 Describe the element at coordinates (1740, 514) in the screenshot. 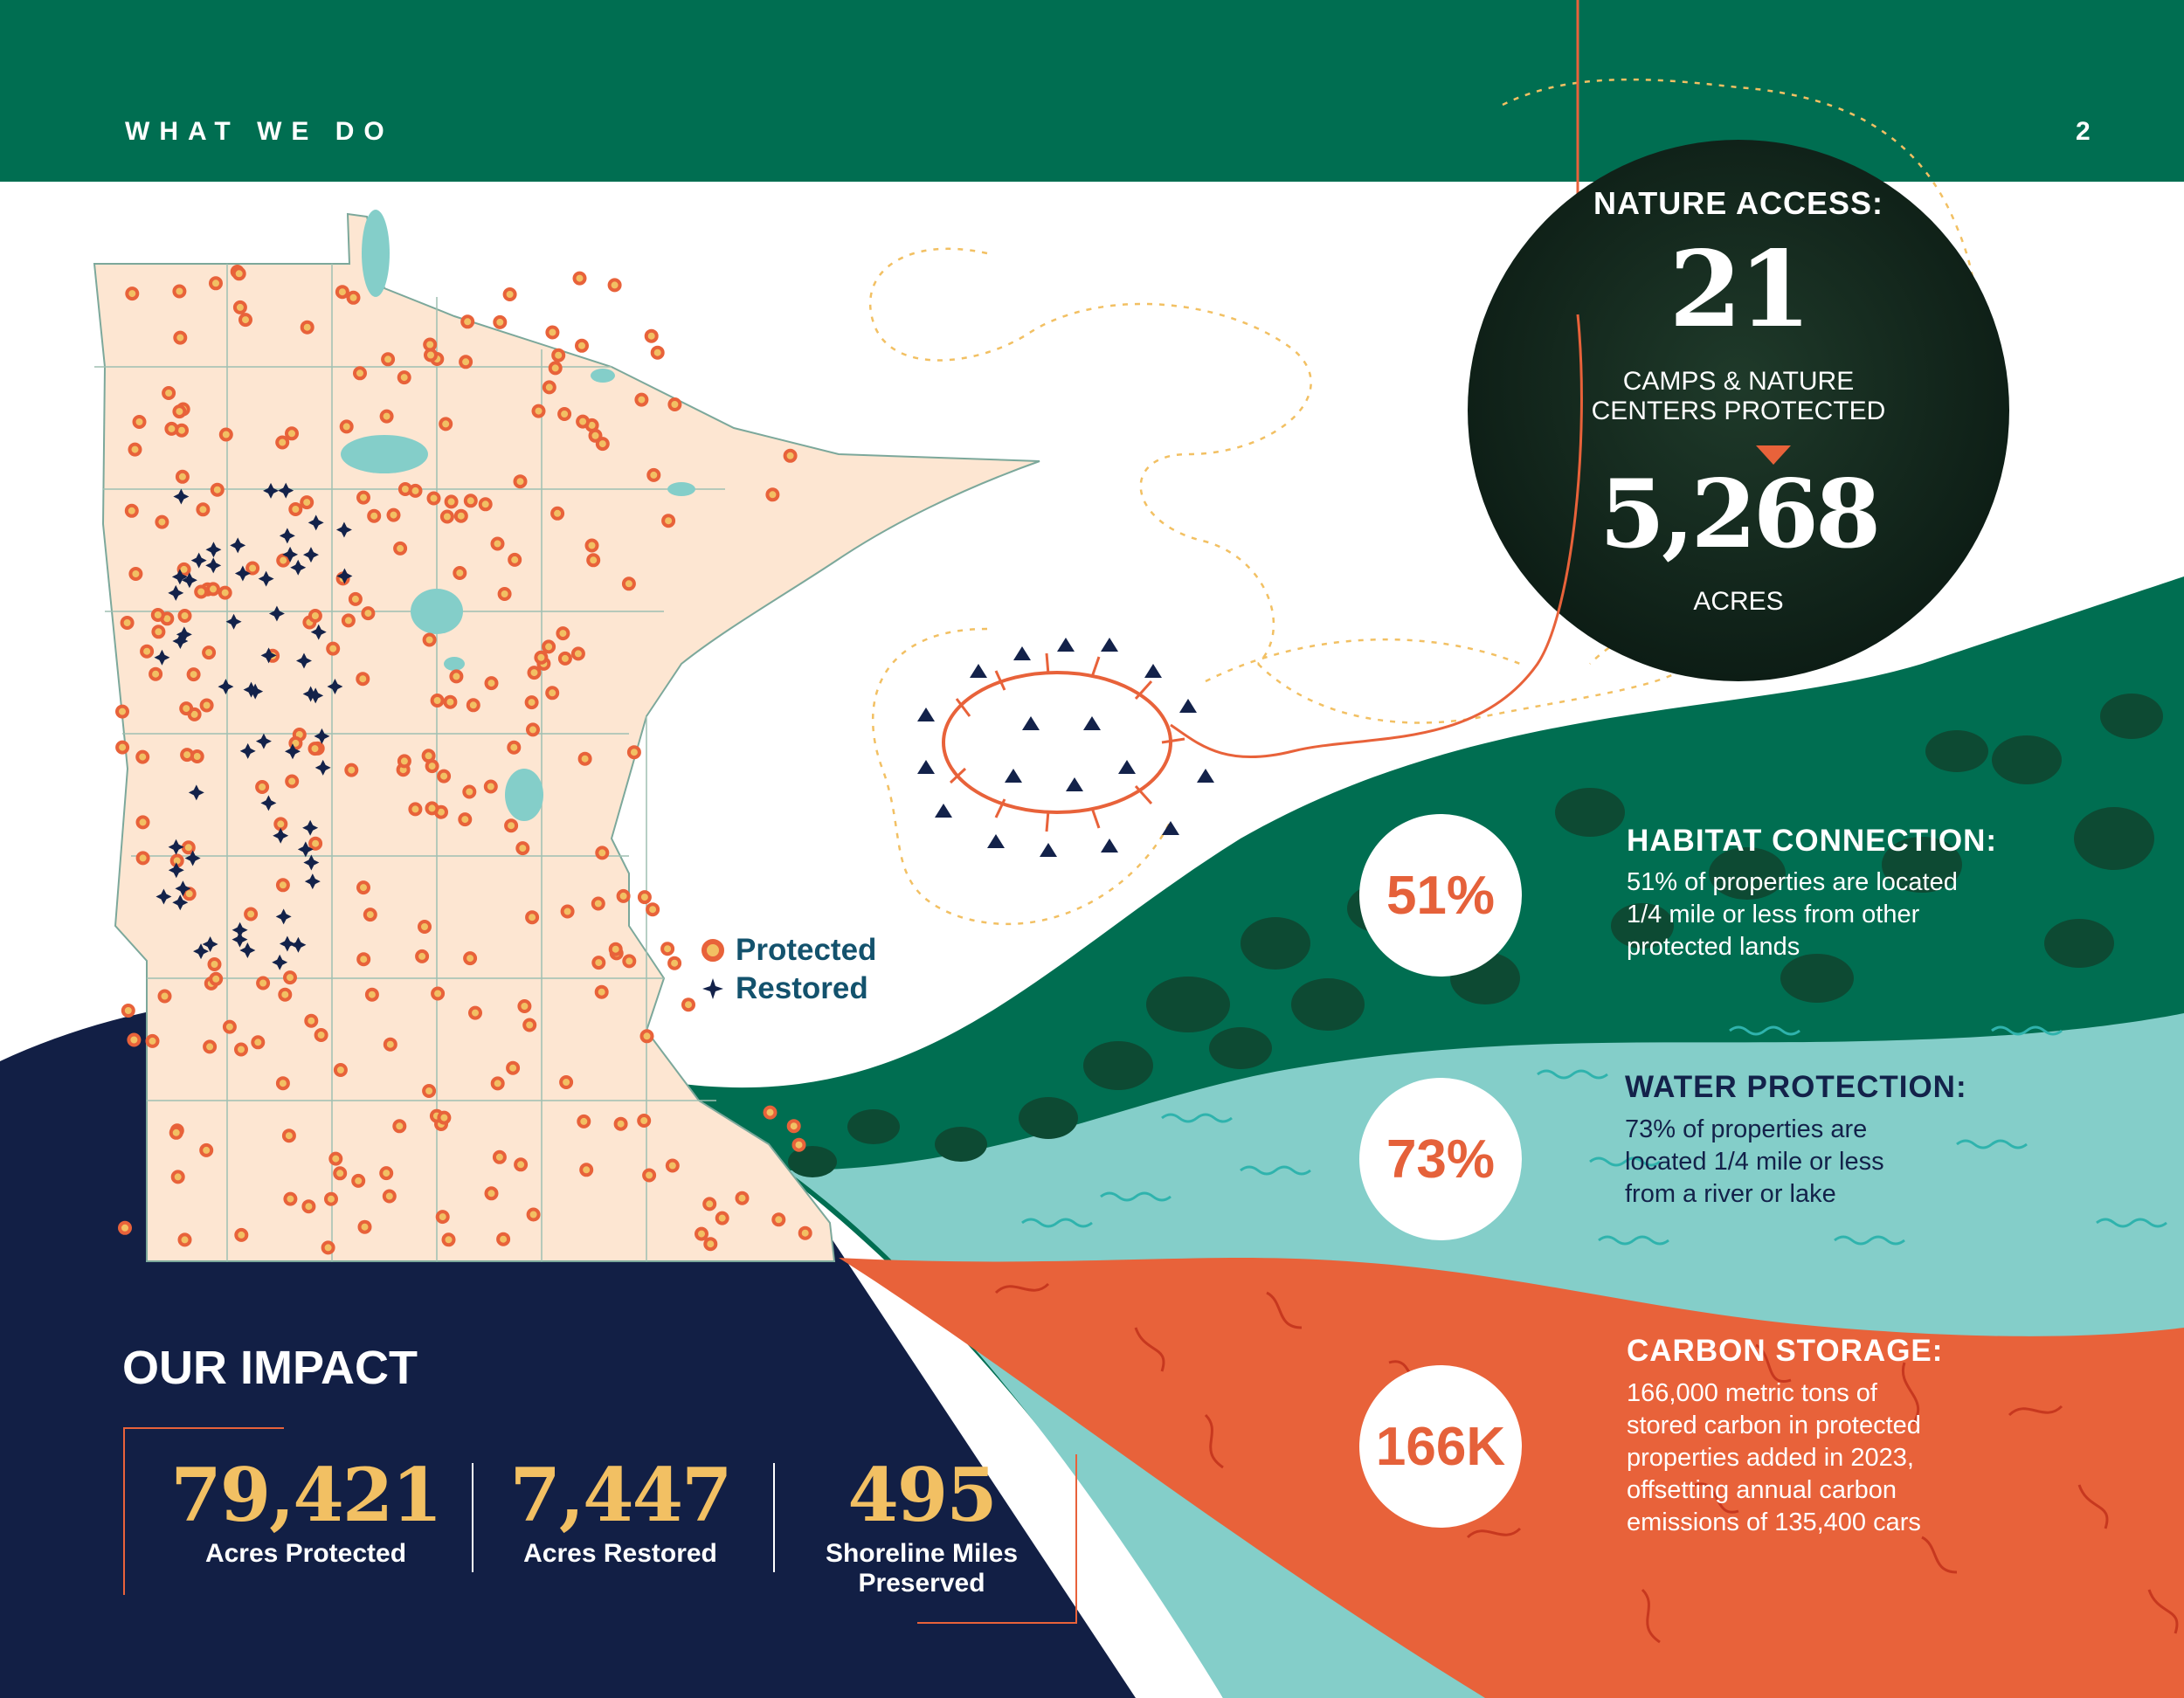

I see `nature-acres: 5,268` at that location.